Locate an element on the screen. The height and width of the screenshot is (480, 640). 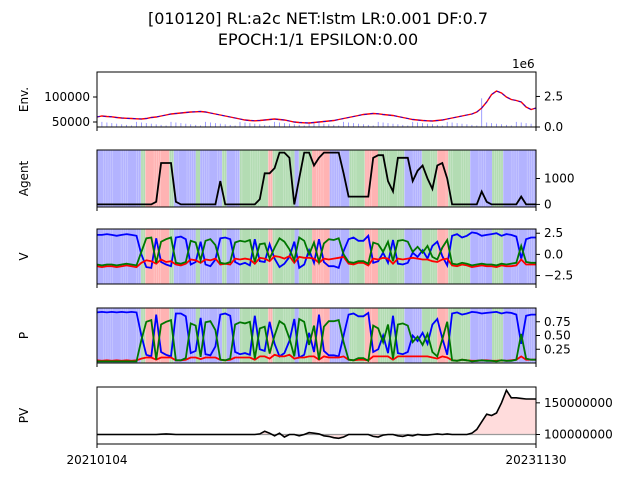
v-ytick-0-label: 2.5 is located at coordinates (553, 233).